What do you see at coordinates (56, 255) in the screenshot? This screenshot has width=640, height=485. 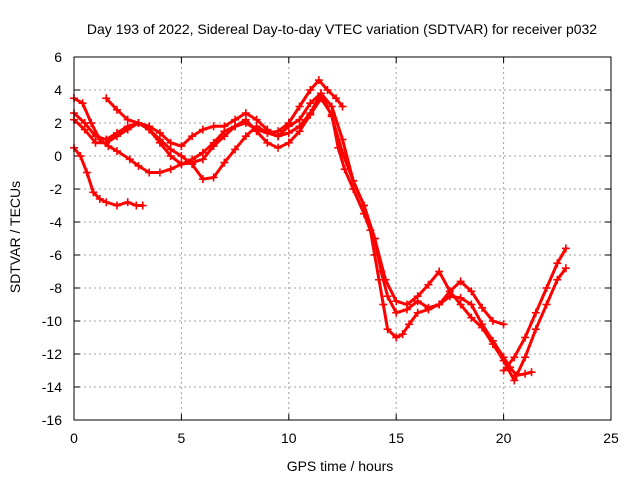 I see `y-tick-label: -6` at bounding box center [56, 255].